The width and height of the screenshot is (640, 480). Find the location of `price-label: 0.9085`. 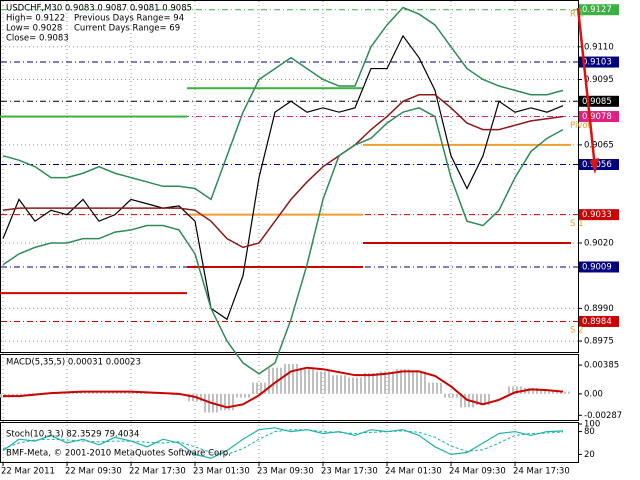

price-label: 0.9085 is located at coordinates (597, 102).